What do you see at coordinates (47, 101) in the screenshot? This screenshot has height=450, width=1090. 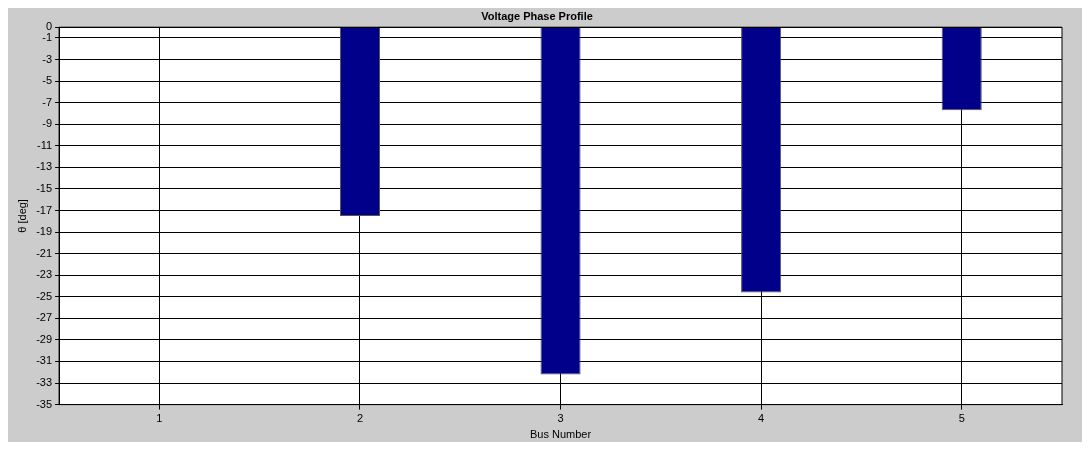 I see `y-tick-label: -7` at bounding box center [47, 101].